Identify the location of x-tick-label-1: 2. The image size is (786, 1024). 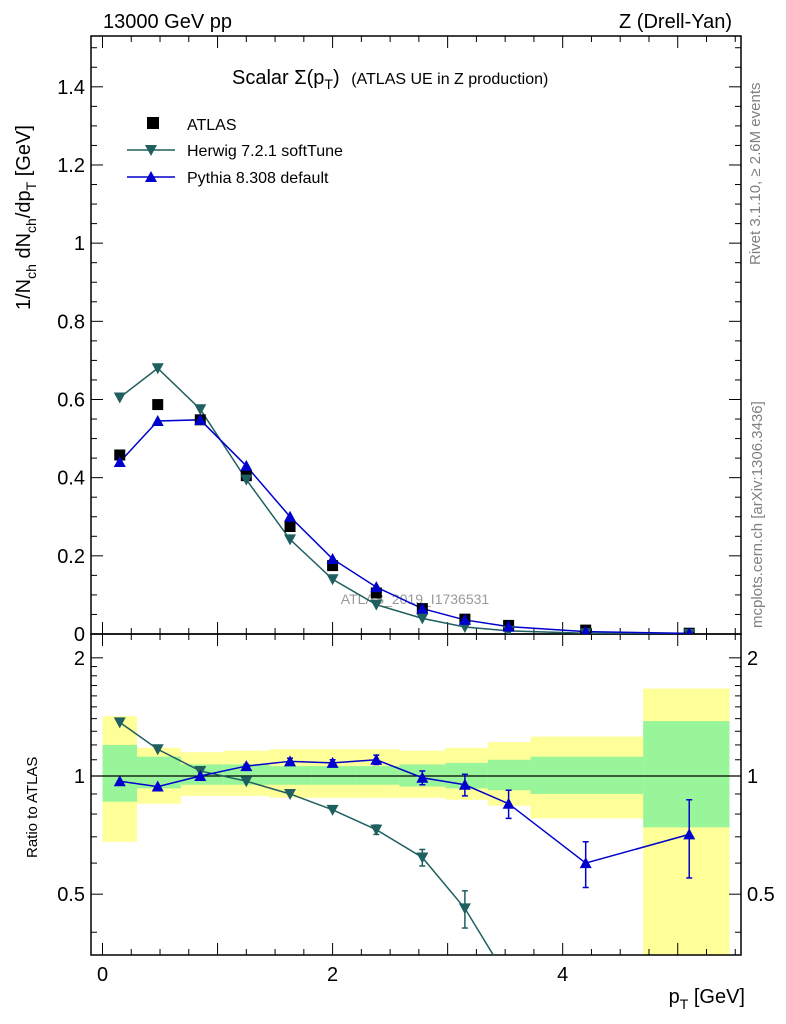
(332, 975).